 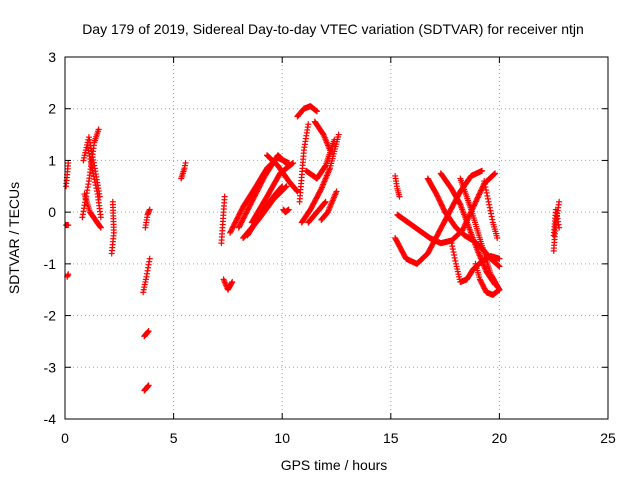 I want to click on x-tick-label: 25, so click(x=608, y=438).